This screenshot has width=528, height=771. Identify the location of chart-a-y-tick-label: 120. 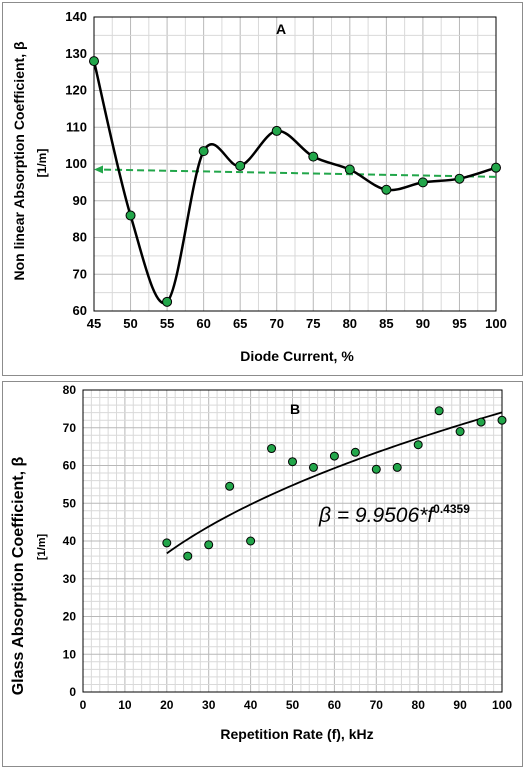
(76, 90).